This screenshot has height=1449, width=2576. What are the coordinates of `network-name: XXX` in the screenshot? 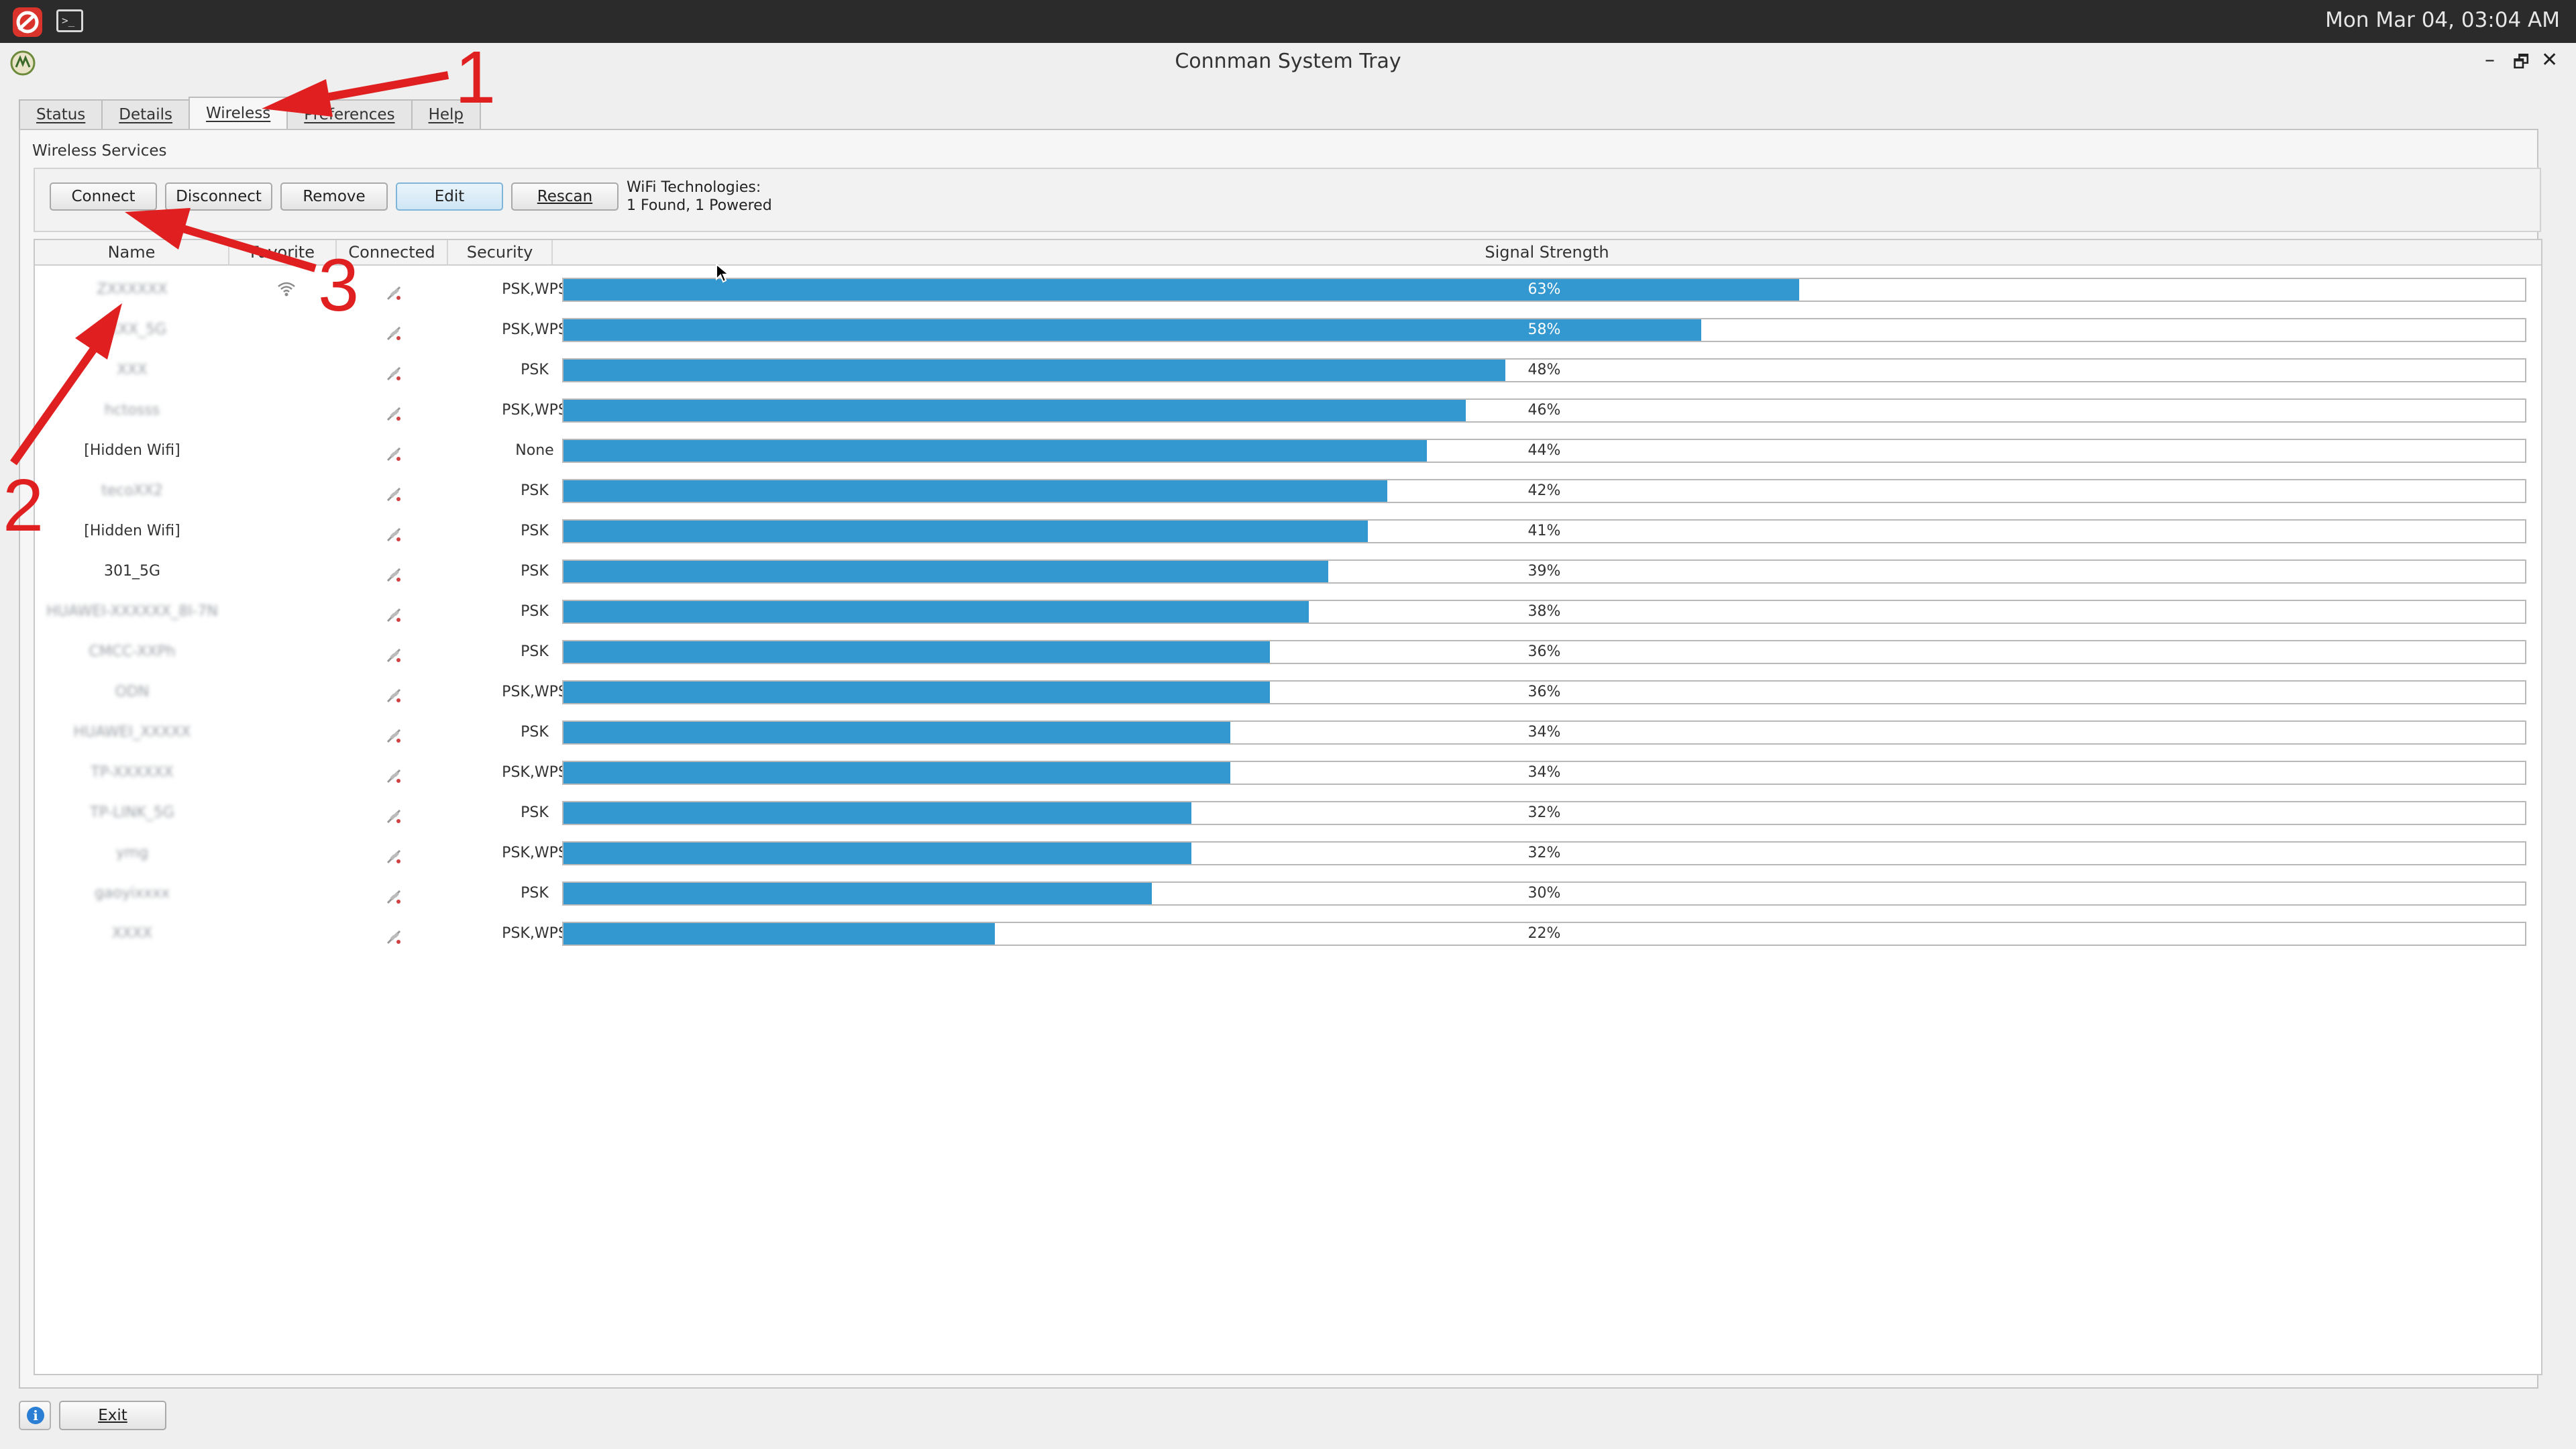 It's located at (132, 370).